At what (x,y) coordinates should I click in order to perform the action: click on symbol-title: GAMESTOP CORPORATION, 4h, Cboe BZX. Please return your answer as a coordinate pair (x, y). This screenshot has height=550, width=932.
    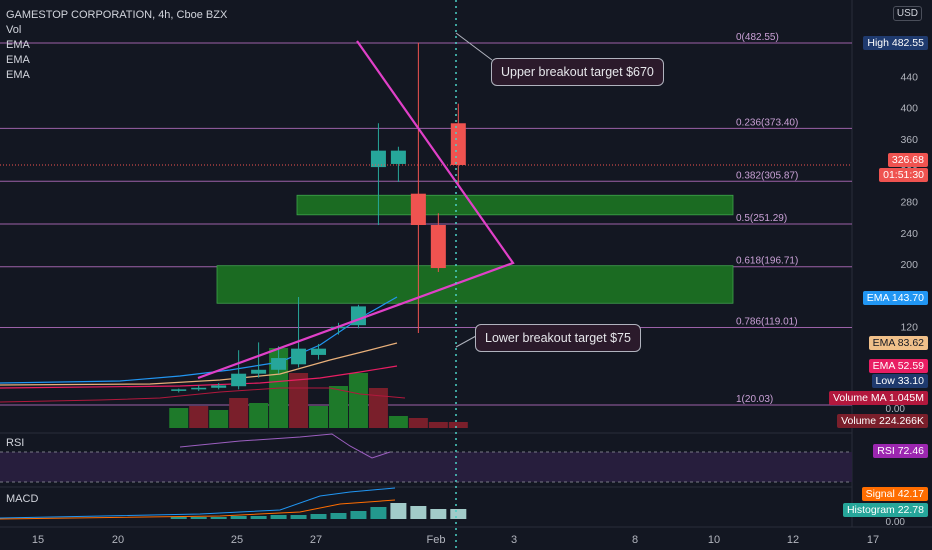
    Looking at the image, I should click on (117, 15).